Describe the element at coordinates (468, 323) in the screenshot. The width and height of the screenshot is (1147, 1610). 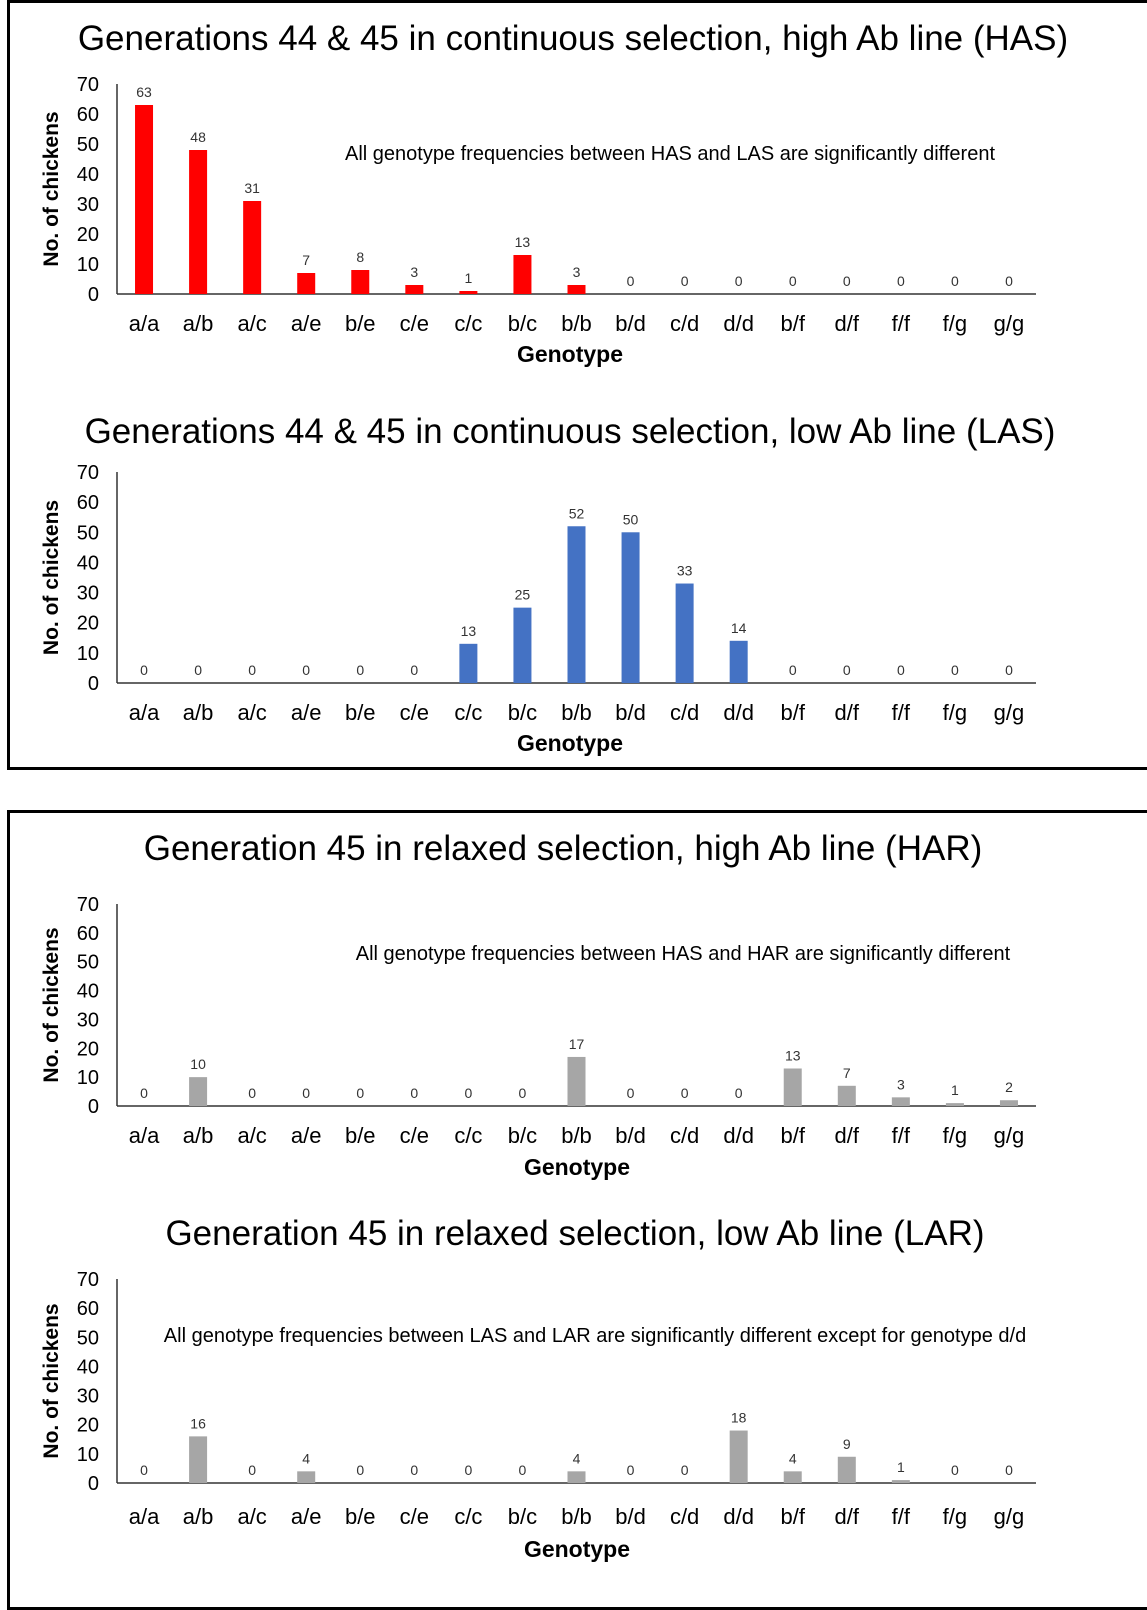
I see `x-tick-label: c/c` at that location.